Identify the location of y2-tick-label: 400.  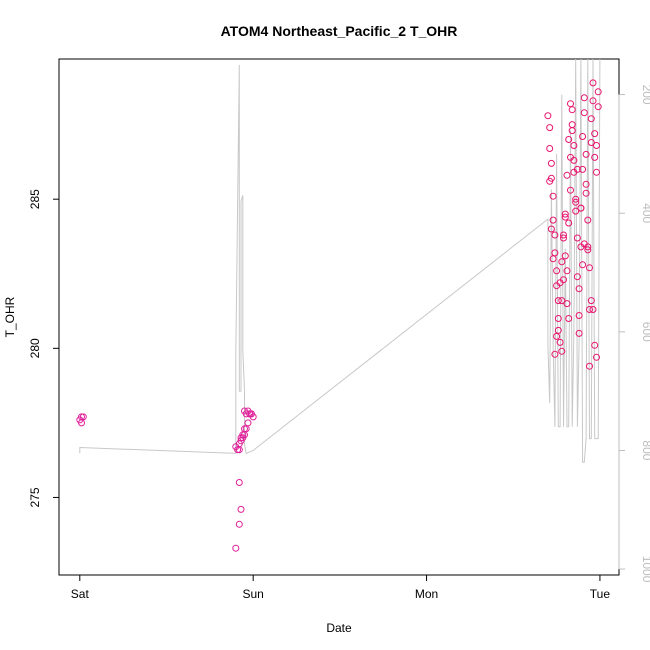
(645, 213).